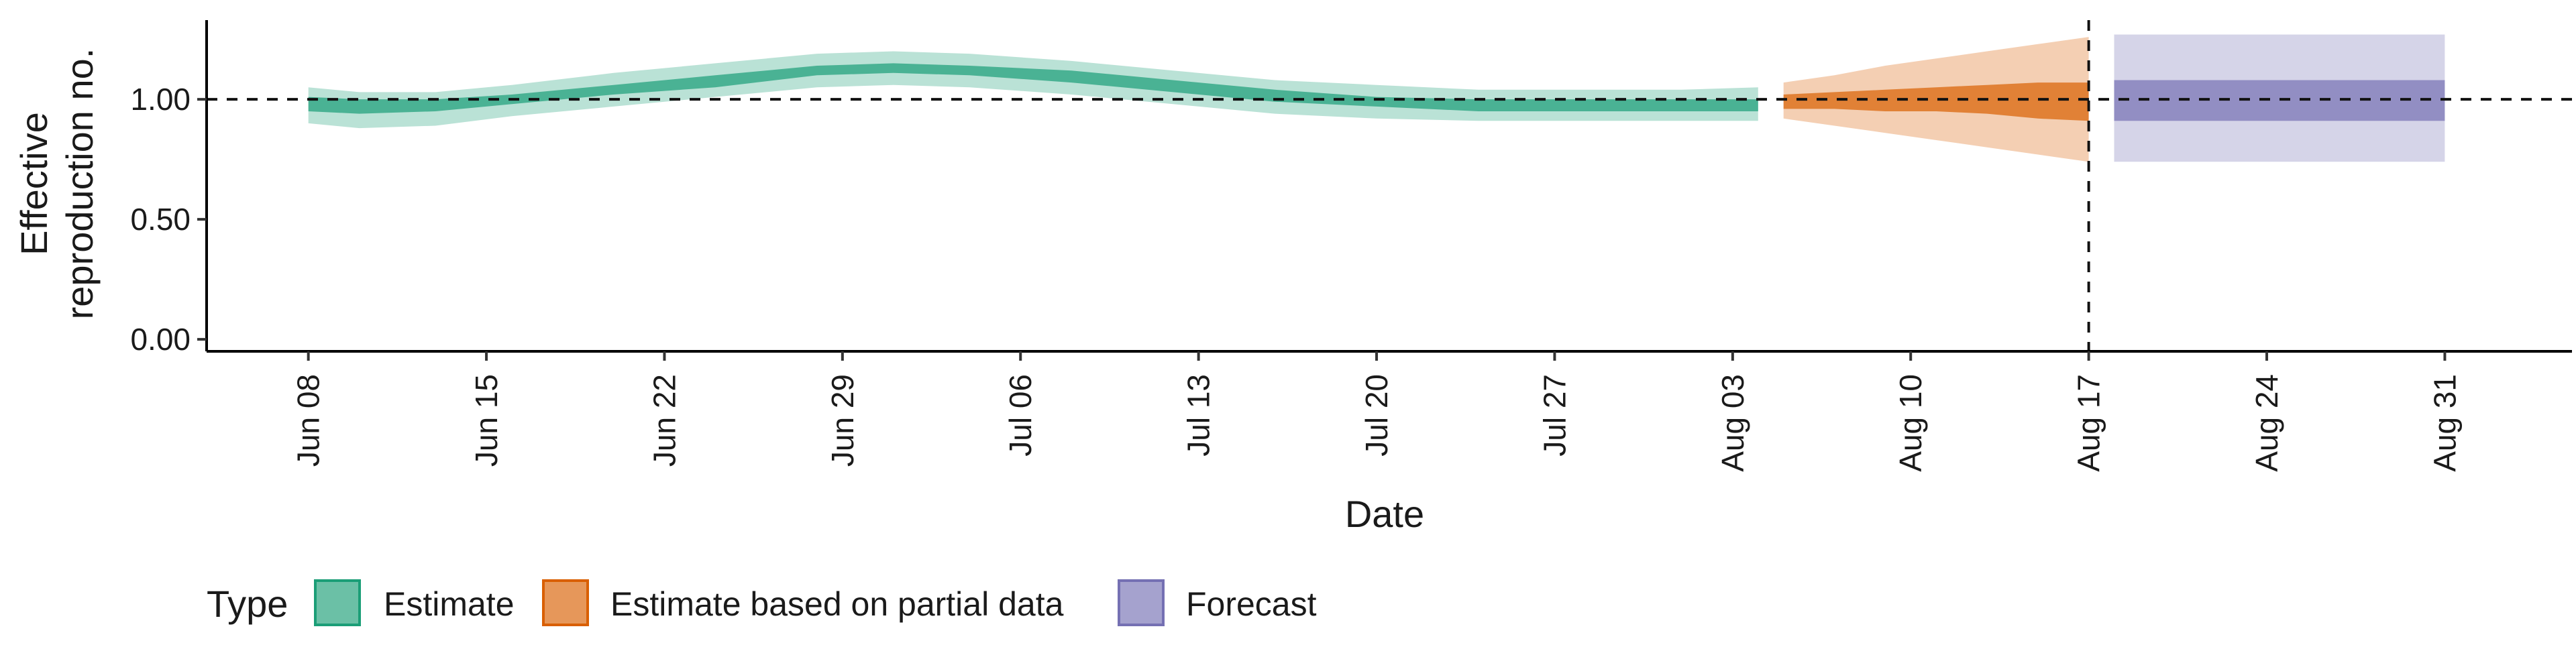 This screenshot has height=647, width=2576. What do you see at coordinates (160, 219) in the screenshot?
I see `y-tick-label: 0.50` at bounding box center [160, 219].